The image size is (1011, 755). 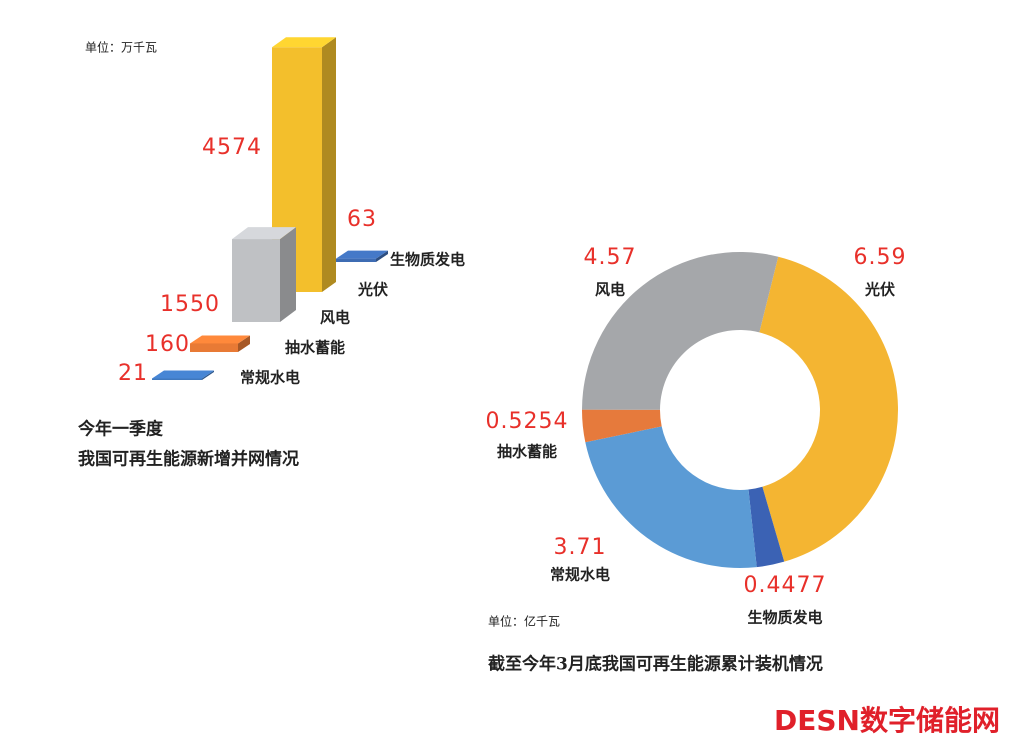 What do you see at coordinates (232, 147) in the screenshot?
I see `value-label: 4574` at bounding box center [232, 147].